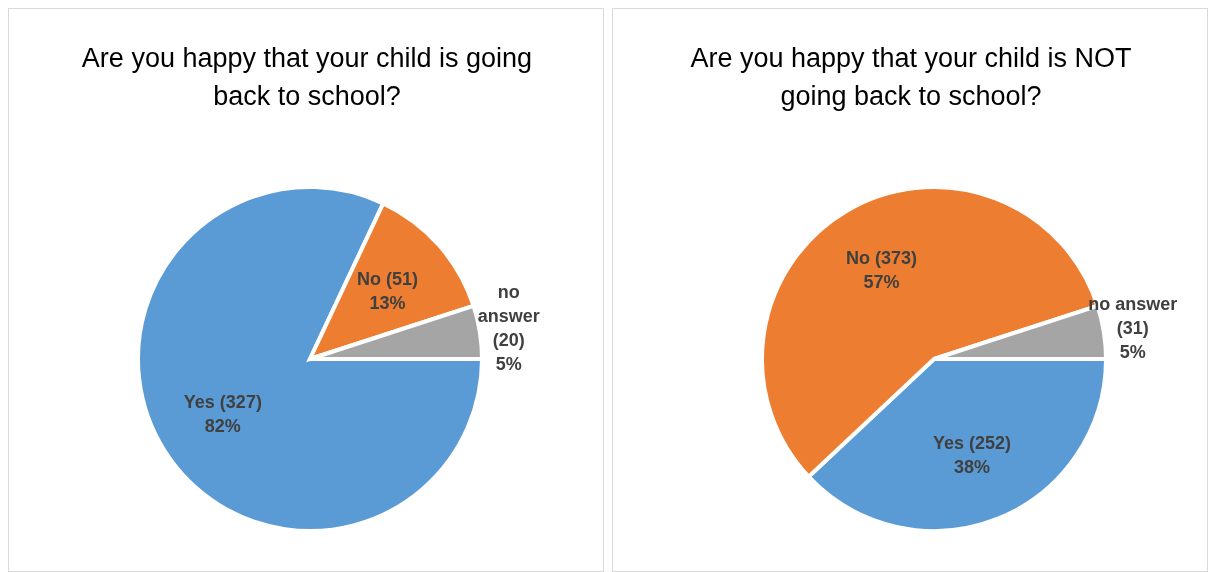 The image size is (1224, 572). What do you see at coordinates (222, 426) in the screenshot?
I see `data-label: 82%` at bounding box center [222, 426].